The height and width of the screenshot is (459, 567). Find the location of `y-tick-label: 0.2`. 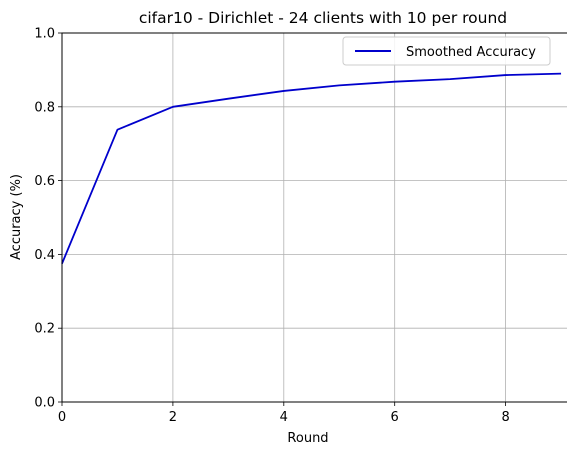

y-tick-label: 0.2 is located at coordinates (44, 329).